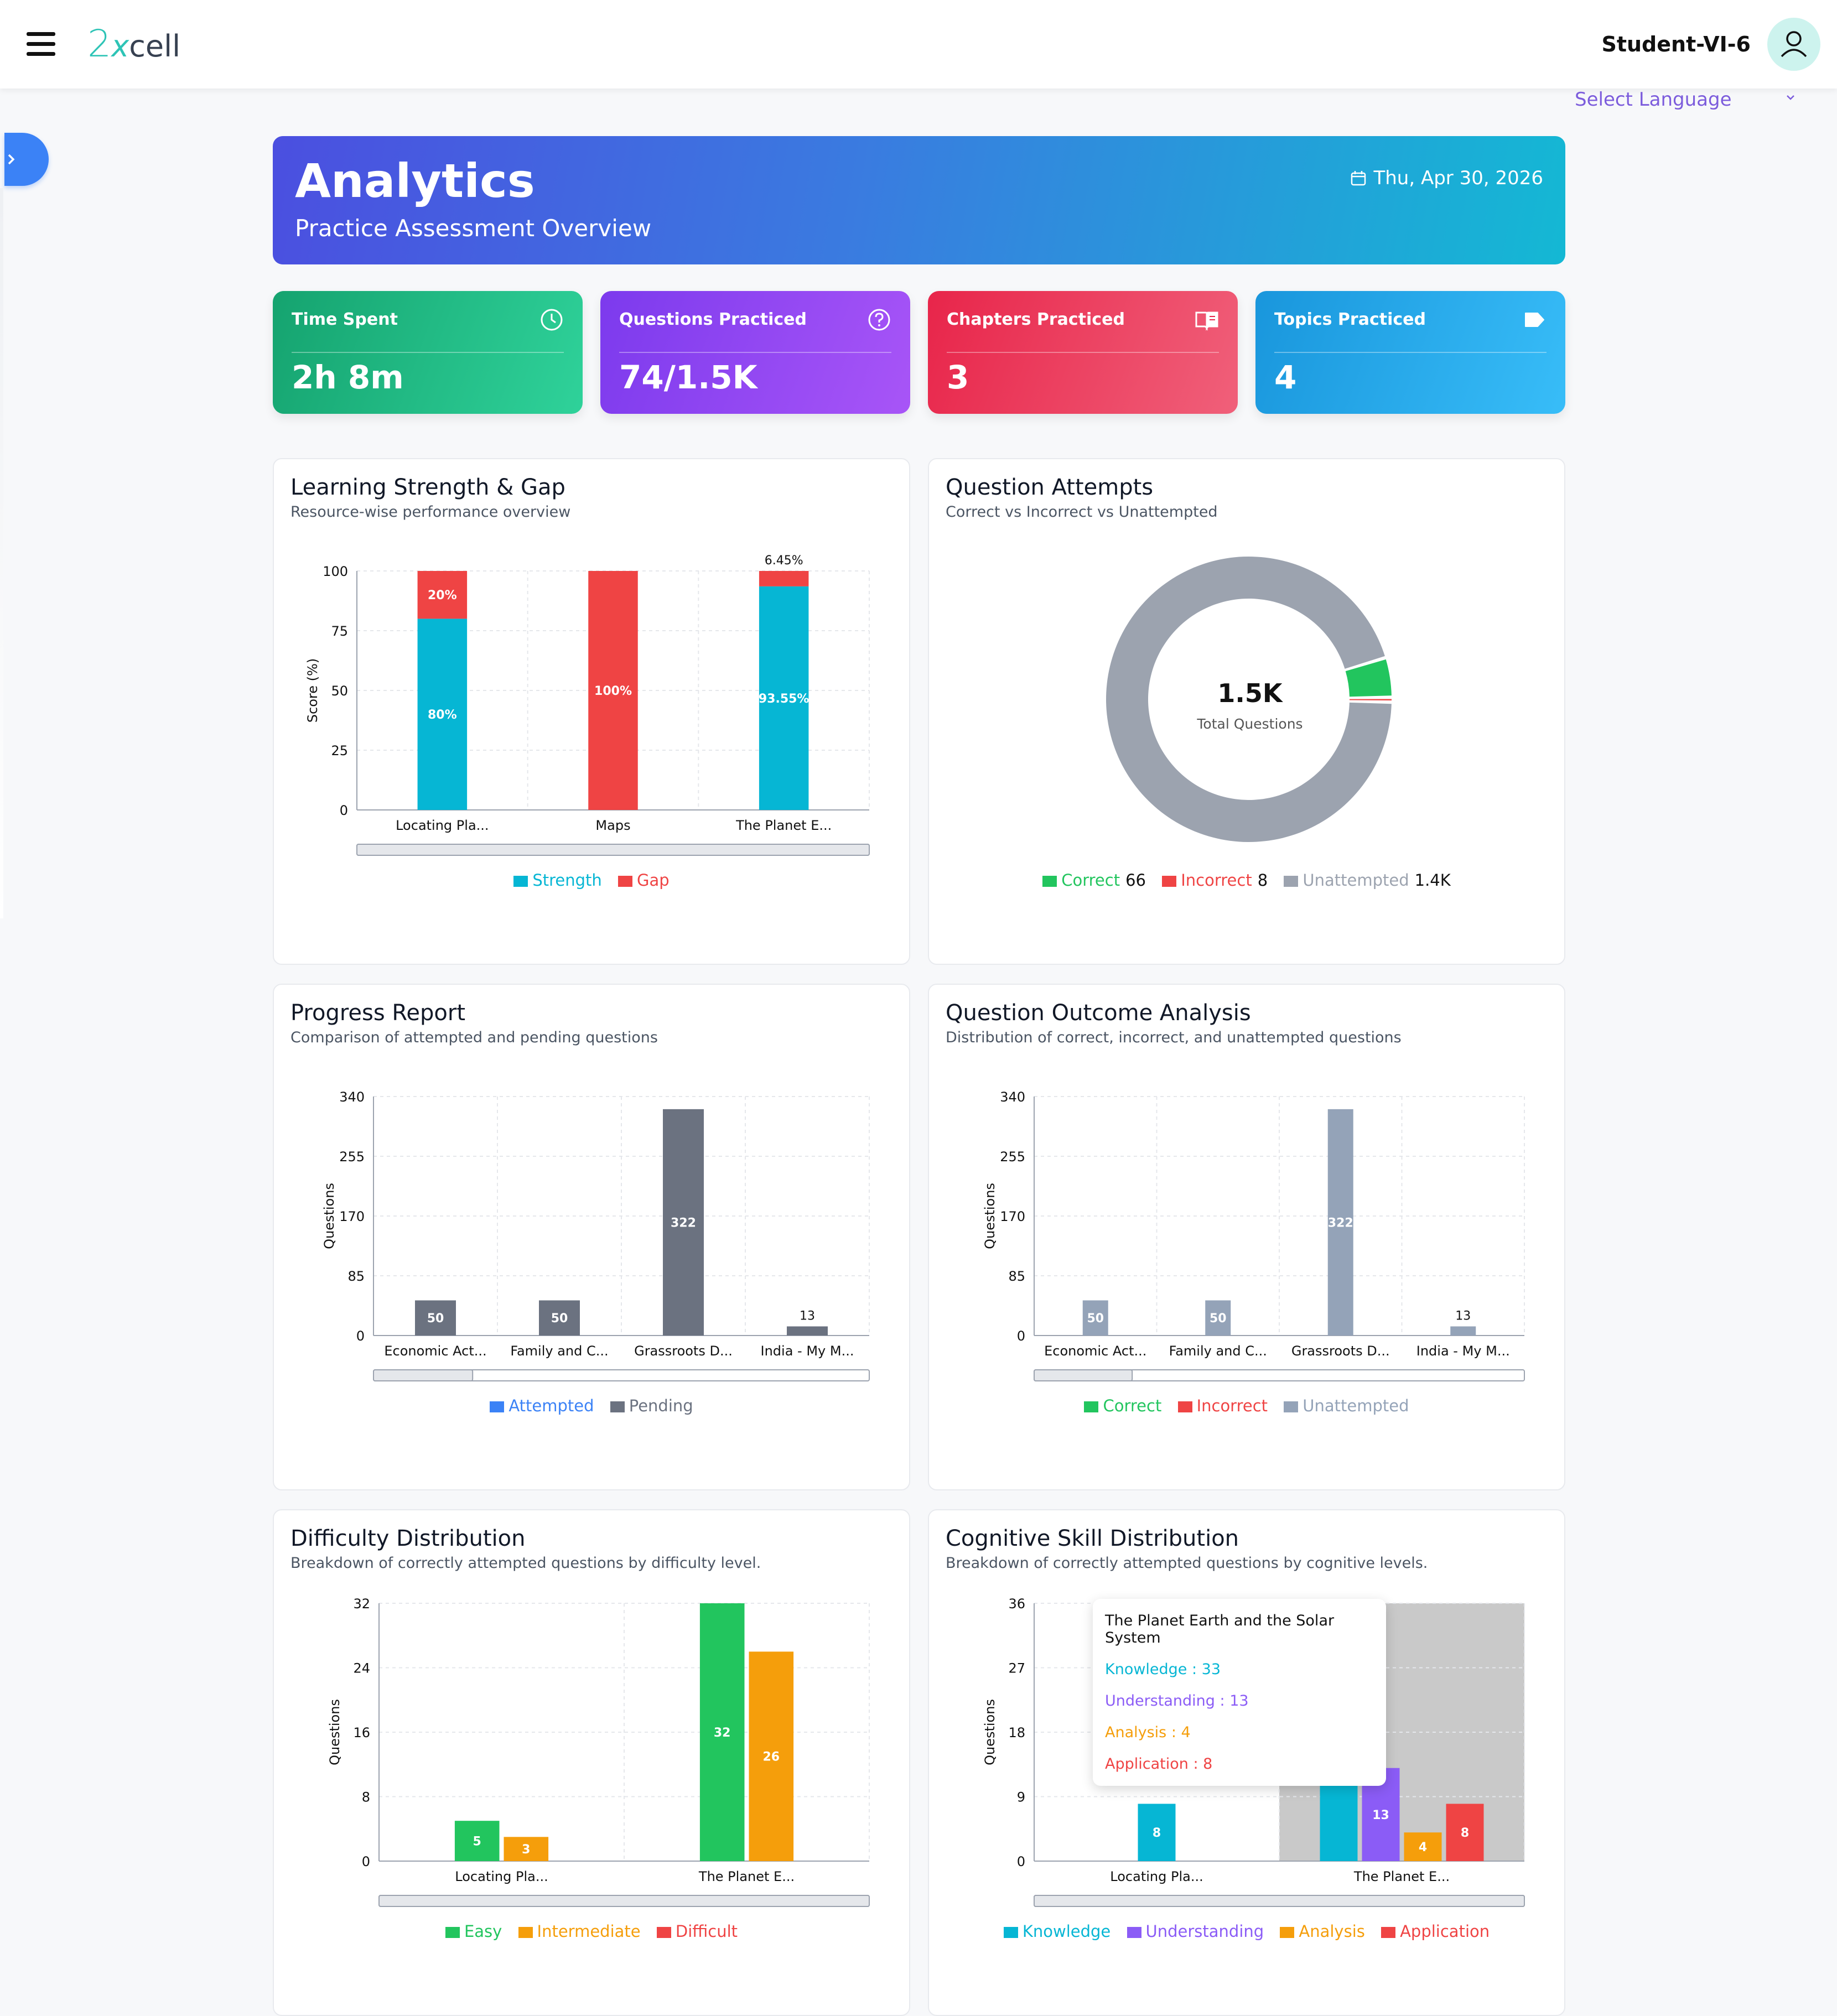 The height and width of the screenshot is (2016, 1837). What do you see at coordinates (1215, 881) in the screenshot?
I see `legend-item-incorrect: Incorrect 8` at bounding box center [1215, 881].